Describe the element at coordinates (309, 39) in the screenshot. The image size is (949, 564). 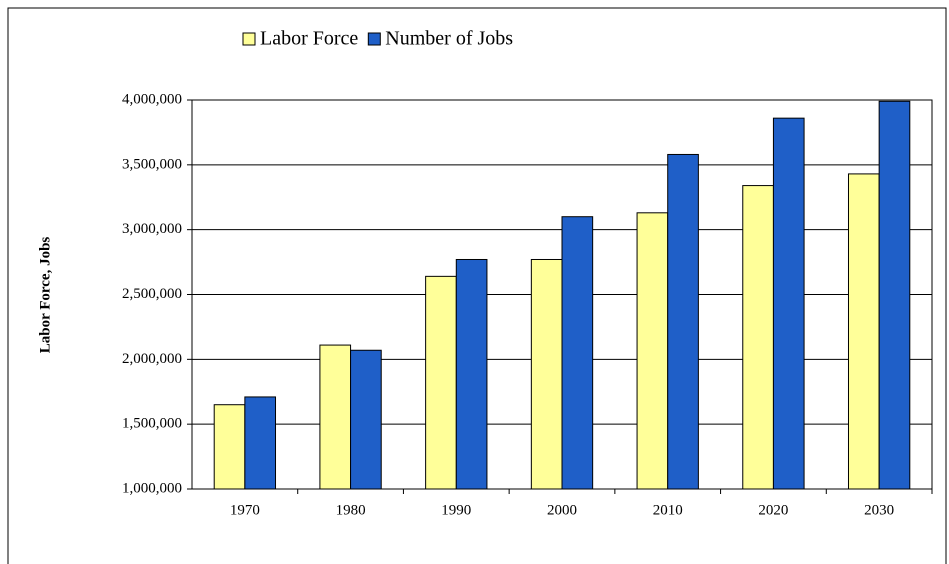
I see `legend-label: Labor Force` at that location.